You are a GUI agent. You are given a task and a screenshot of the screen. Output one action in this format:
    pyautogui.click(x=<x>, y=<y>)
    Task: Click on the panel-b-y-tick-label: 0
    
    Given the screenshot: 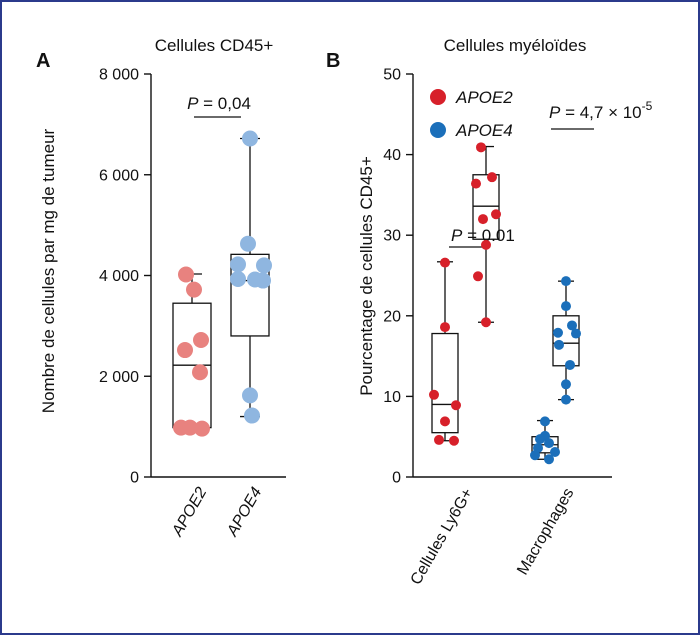 What is the action you would take?
    pyautogui.click(x=396, y=478)
    